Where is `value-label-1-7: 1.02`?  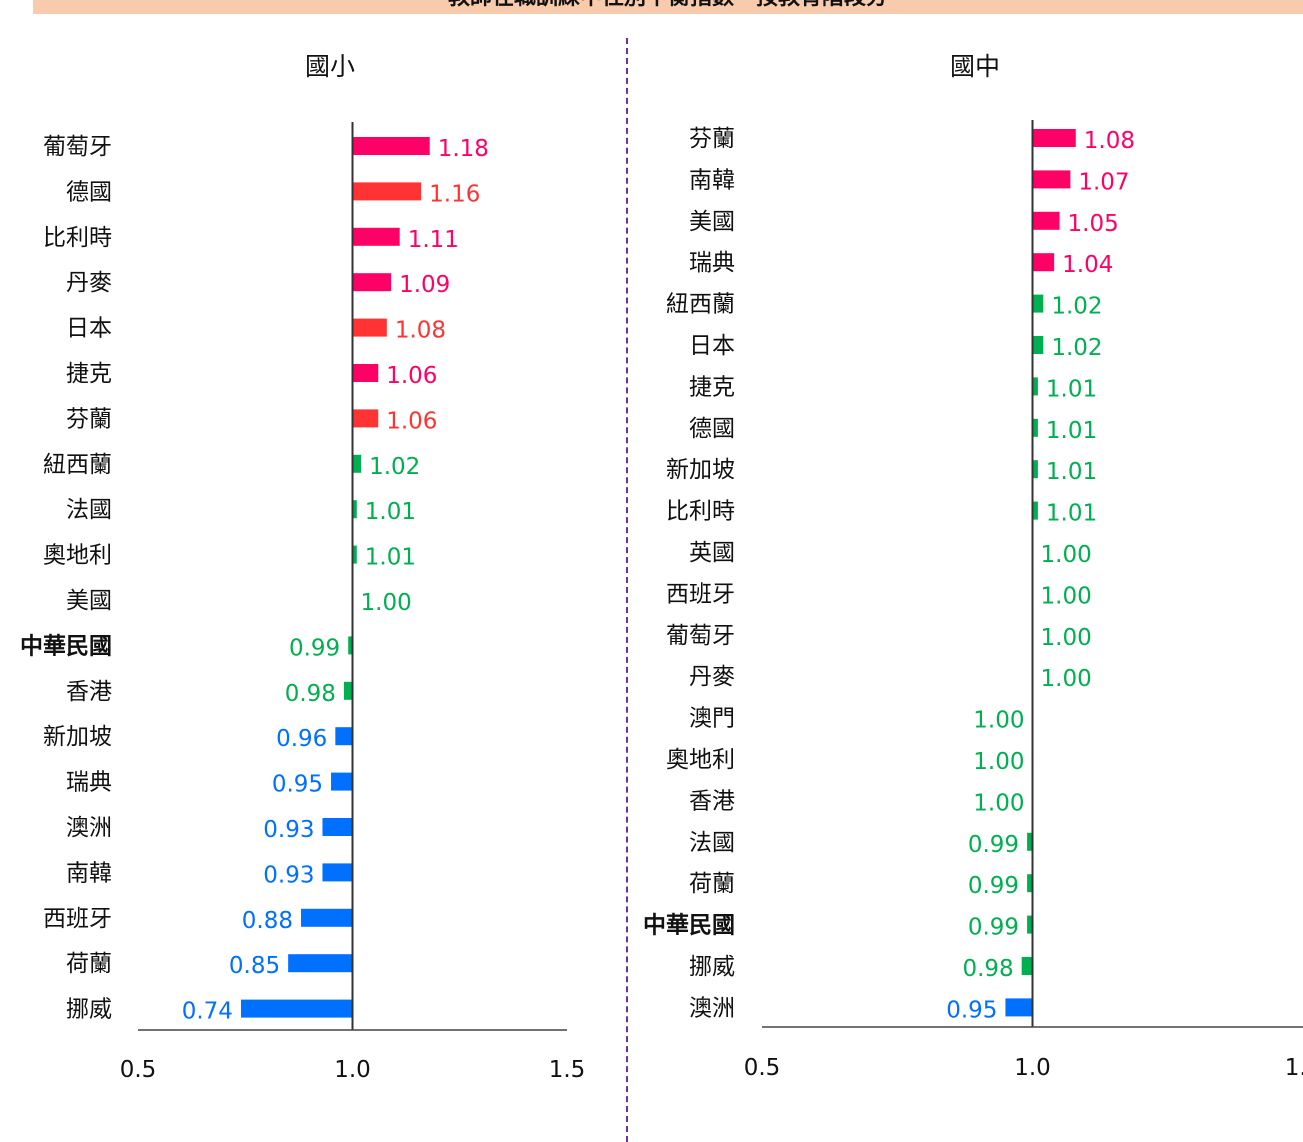 value-label-1-7: 1.02 is located at coordinates (394, 467).